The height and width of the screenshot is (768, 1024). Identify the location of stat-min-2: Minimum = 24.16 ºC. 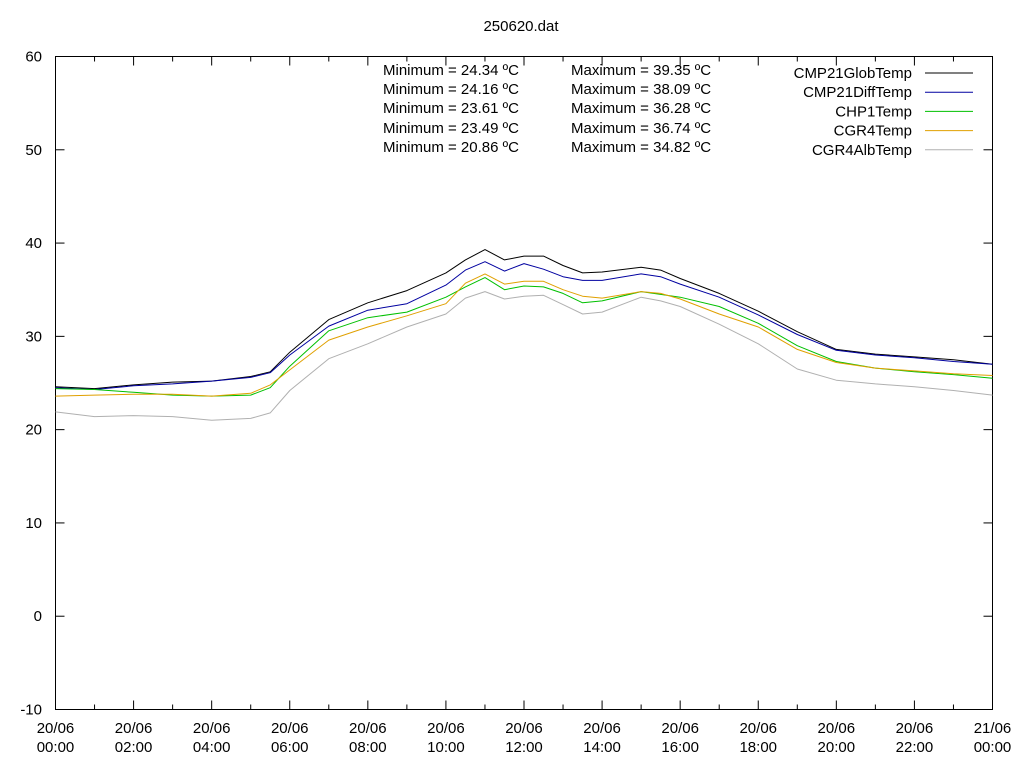
(451, 89).